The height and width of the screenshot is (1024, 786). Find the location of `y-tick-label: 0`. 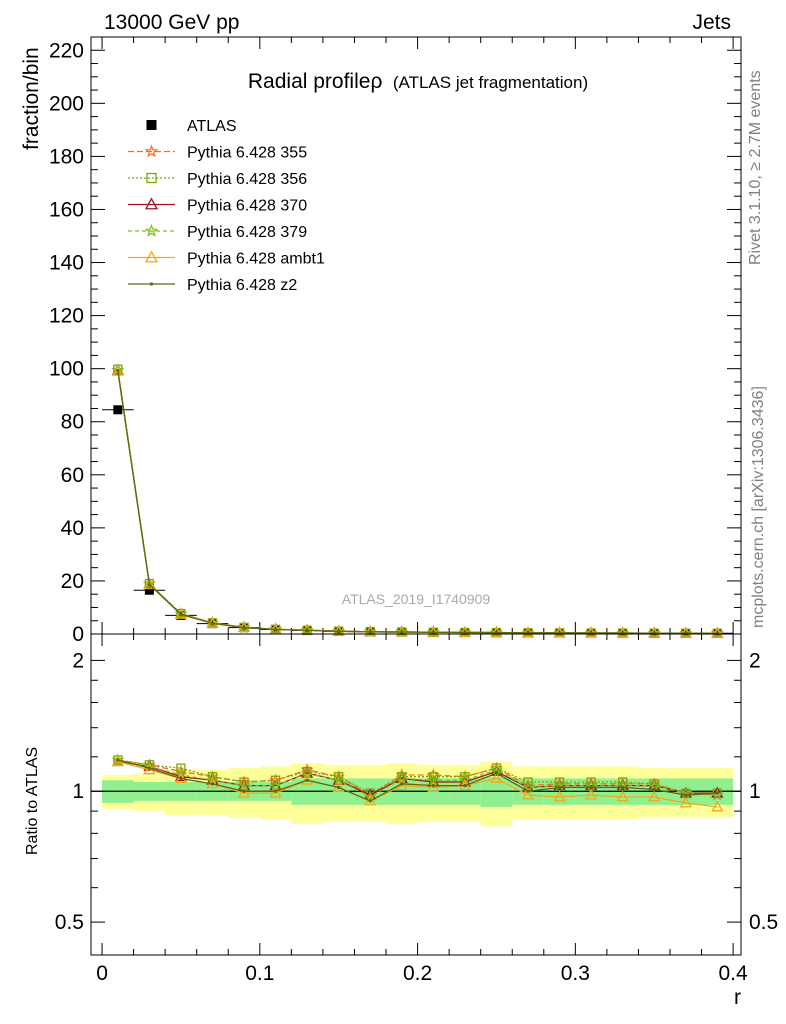

y-tick-label: 0 is located at coordinates (78, 634).